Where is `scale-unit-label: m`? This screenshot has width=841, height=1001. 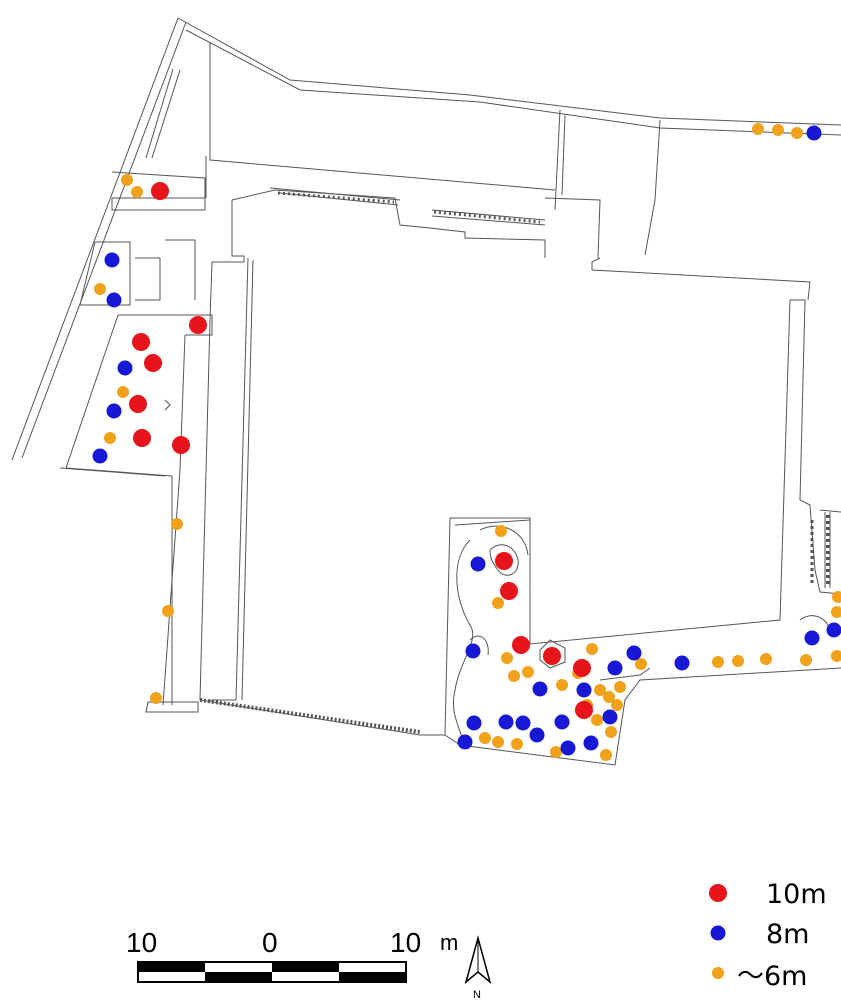
scale-unit-label: m is located at coordinates (449, 942).